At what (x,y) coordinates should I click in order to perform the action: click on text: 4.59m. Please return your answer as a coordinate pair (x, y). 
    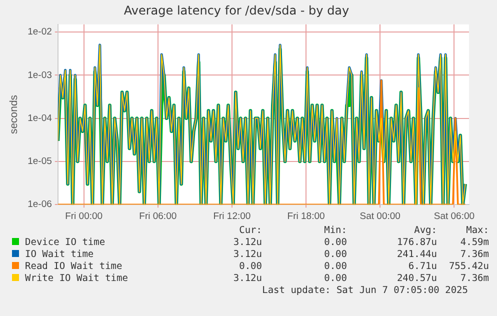
    Looking at the image, I should click on (474, 243).